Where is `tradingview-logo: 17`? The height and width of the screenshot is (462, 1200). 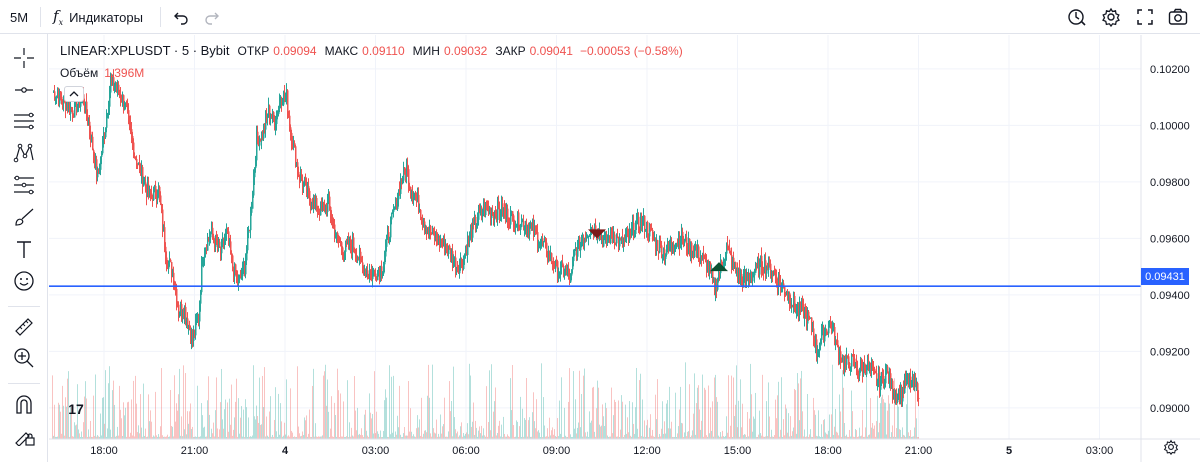
tradingview-logo: 17 is located at coordinates (76, 409).